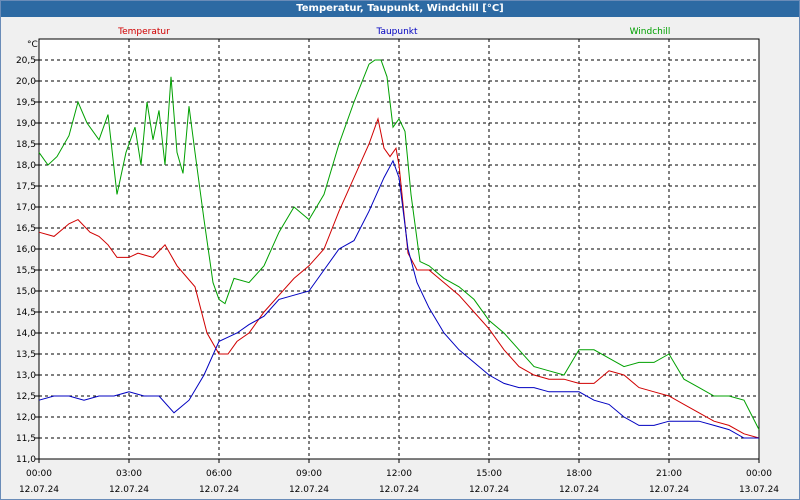 This screenshot has height=500, width=800. I want to click on y-tick-label: 17,0, so click(26, 208).